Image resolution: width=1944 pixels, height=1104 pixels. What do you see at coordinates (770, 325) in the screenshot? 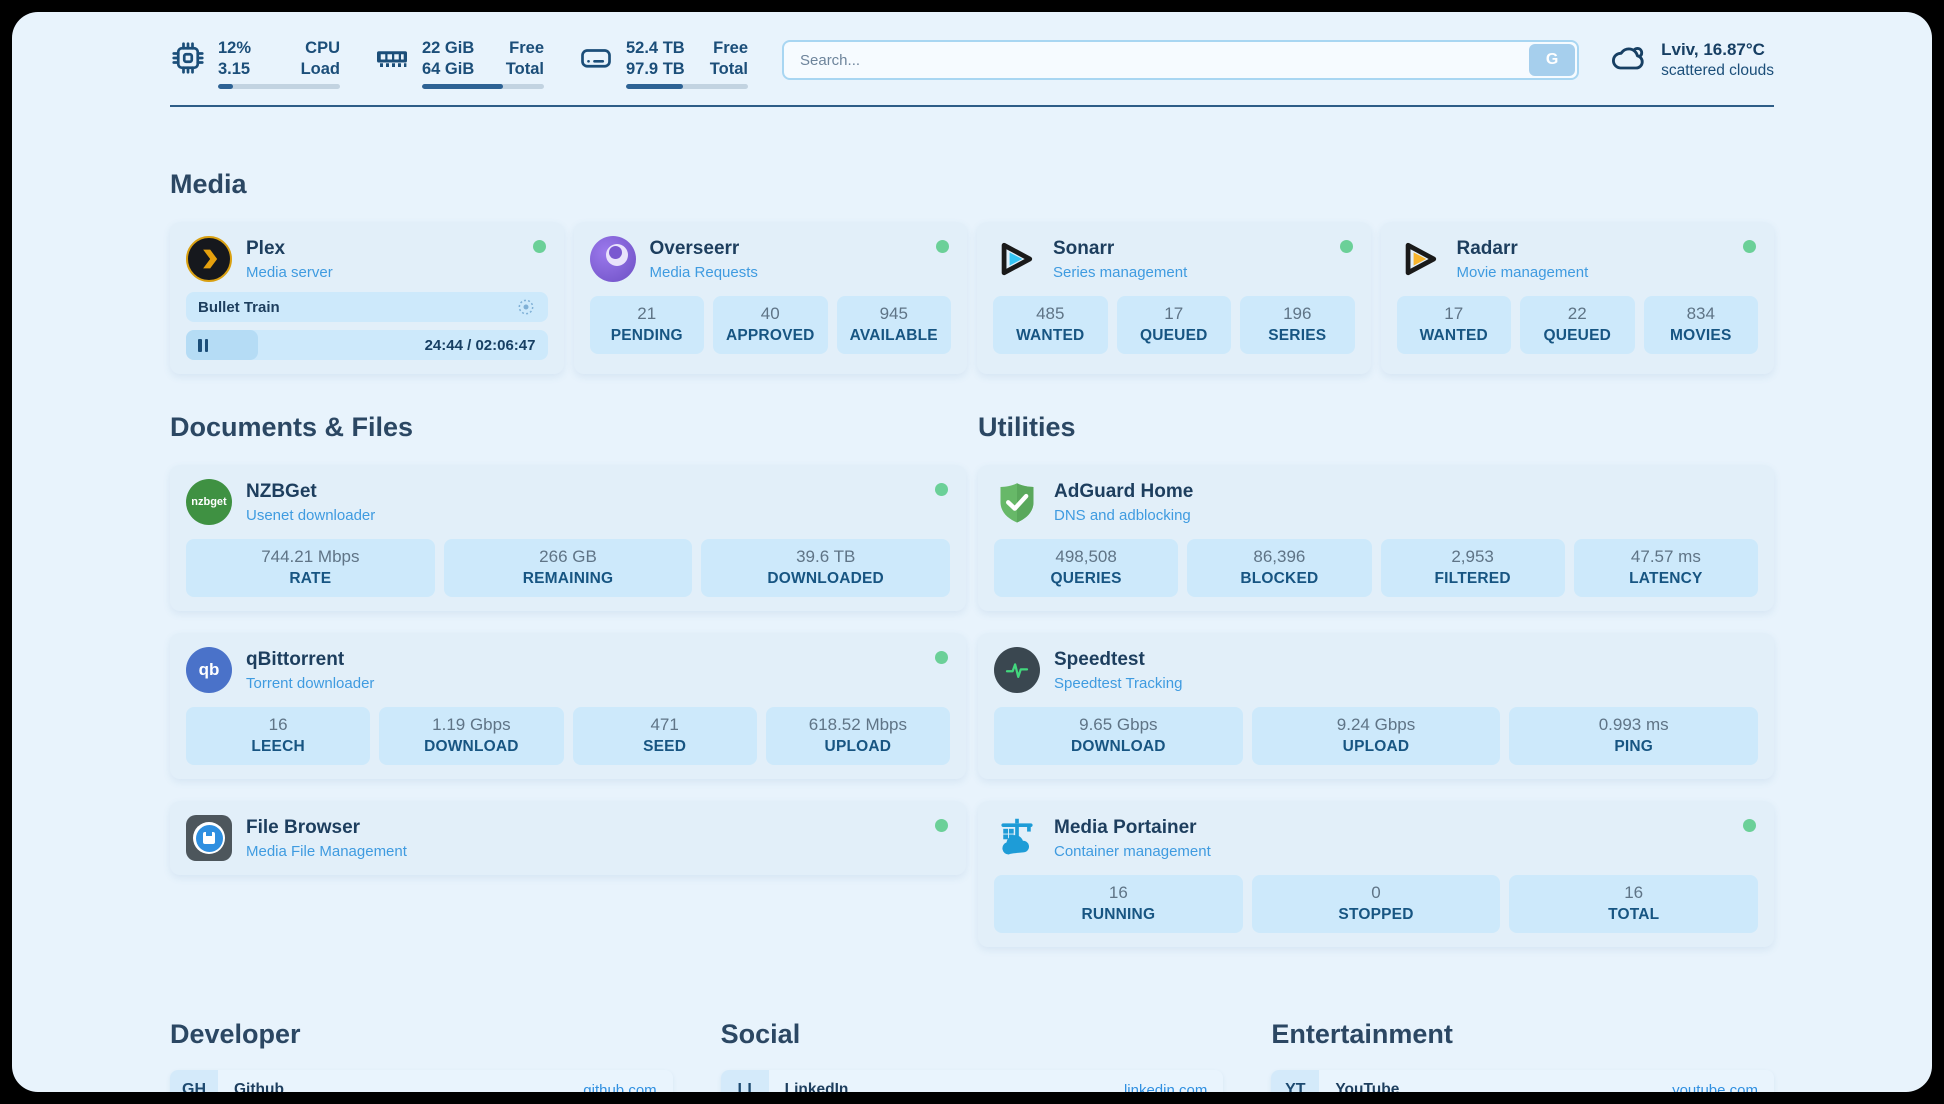
I see `stats-row: 21 PENDING 40 APPROVED 945 AVAILABLE` at bounding box center [770, 325].